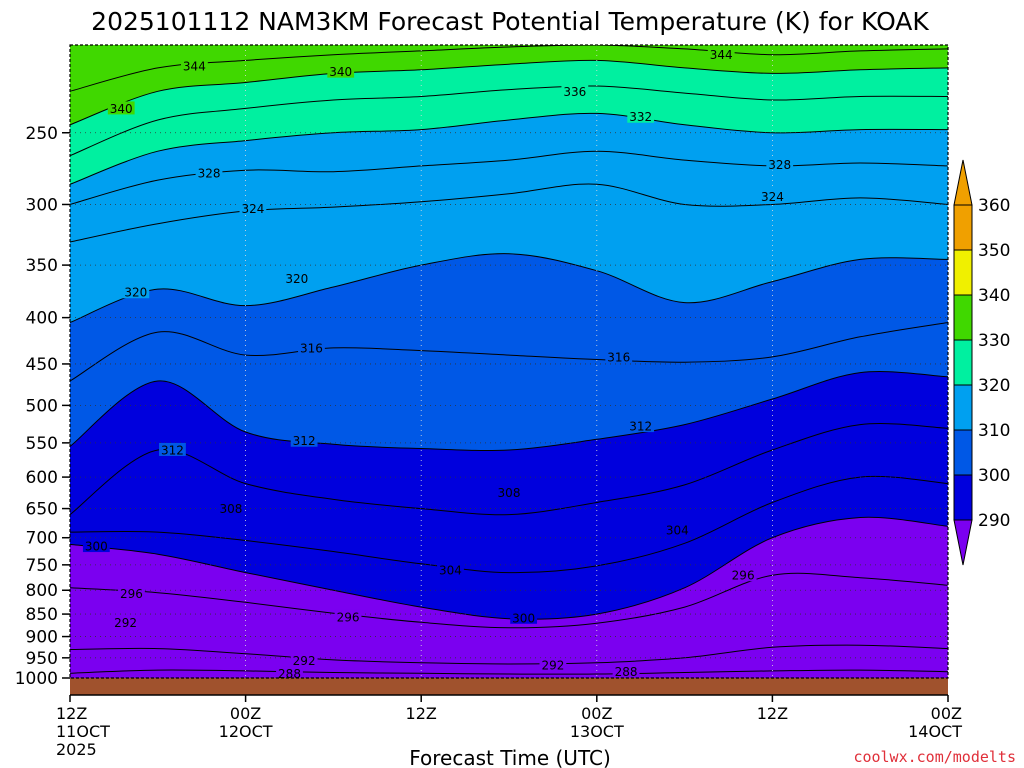 The height and width of the screenshot is (768, 1024). I want to click on contour-label: 324, so click(772, 197).